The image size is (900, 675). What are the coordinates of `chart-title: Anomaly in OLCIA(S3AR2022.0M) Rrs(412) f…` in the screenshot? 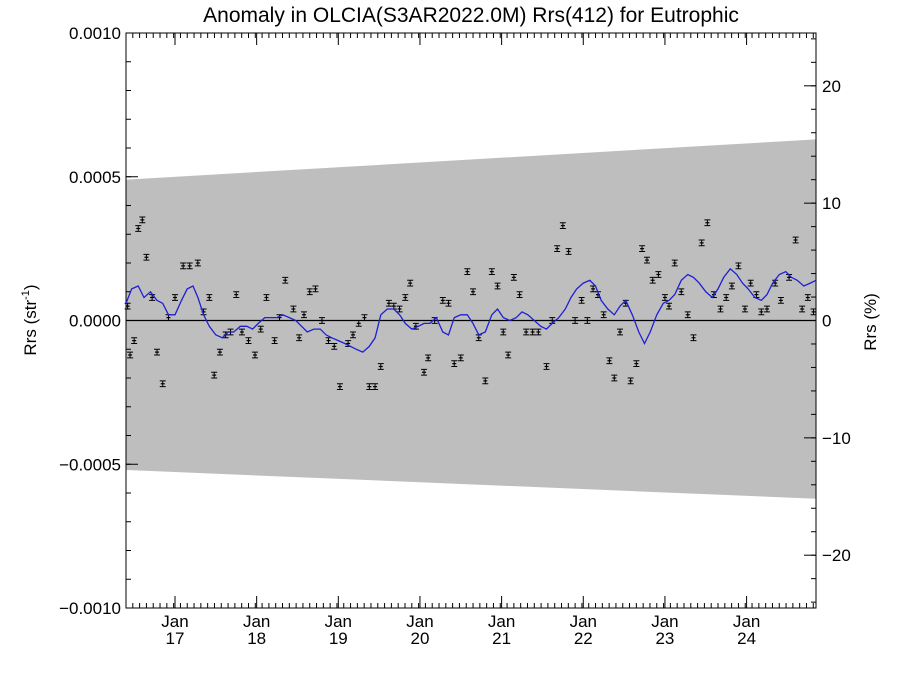 It's located at (471, 15).